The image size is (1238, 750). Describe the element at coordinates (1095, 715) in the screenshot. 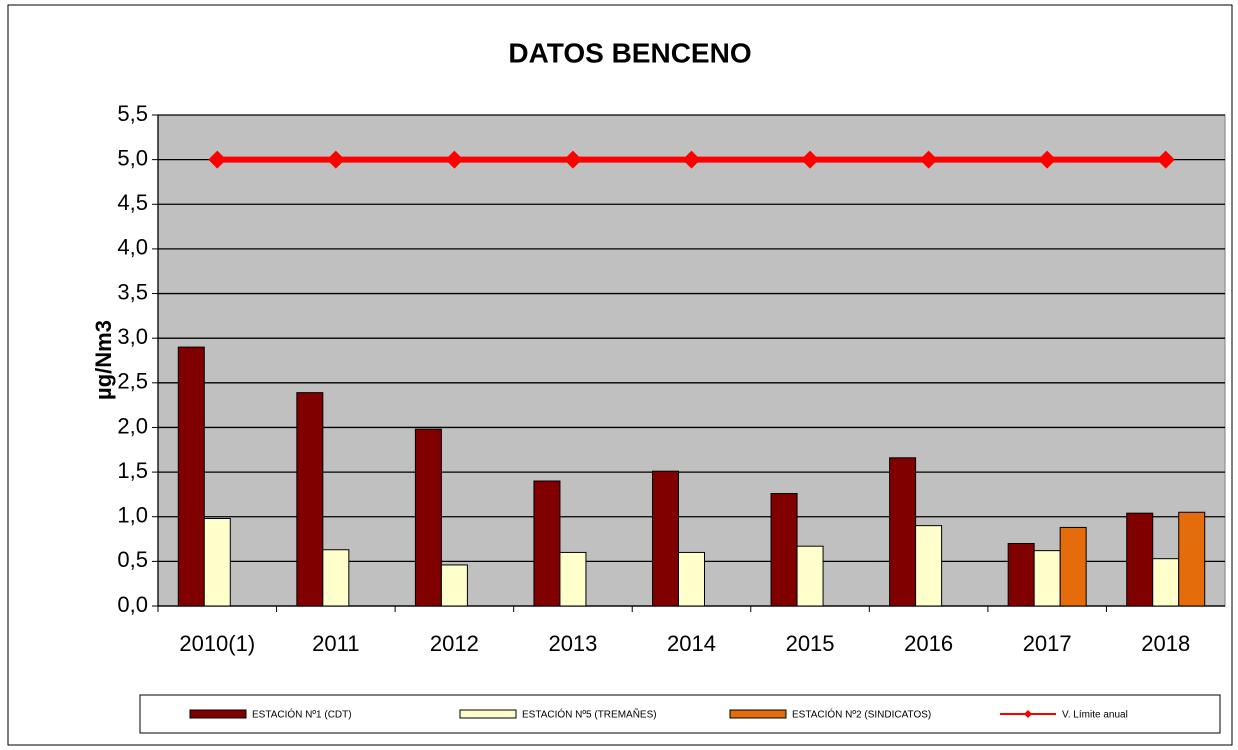

I see `legend-label: V. Límite anual` at that location.